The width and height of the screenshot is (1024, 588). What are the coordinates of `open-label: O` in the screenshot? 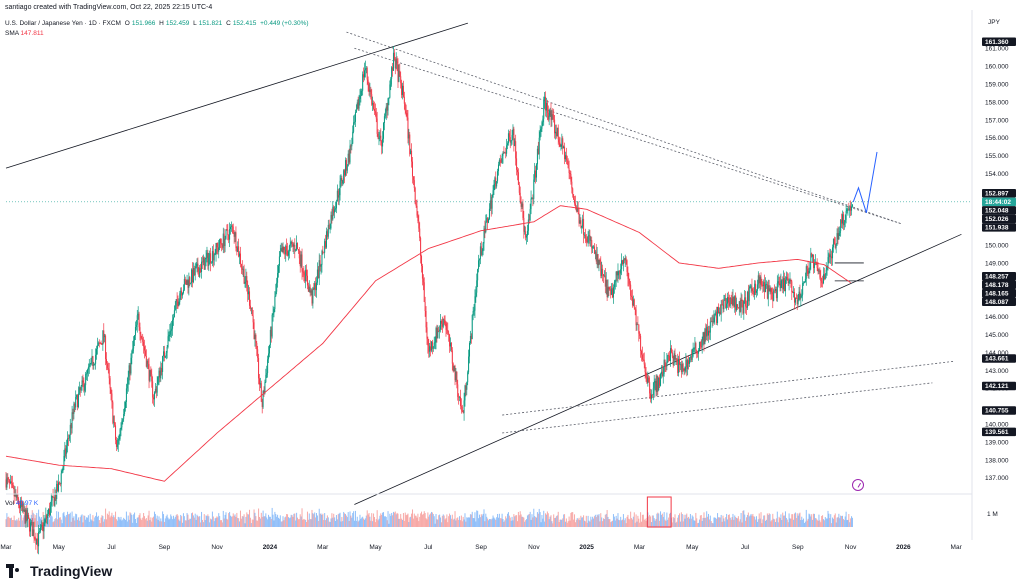 It's located at (127, 23).